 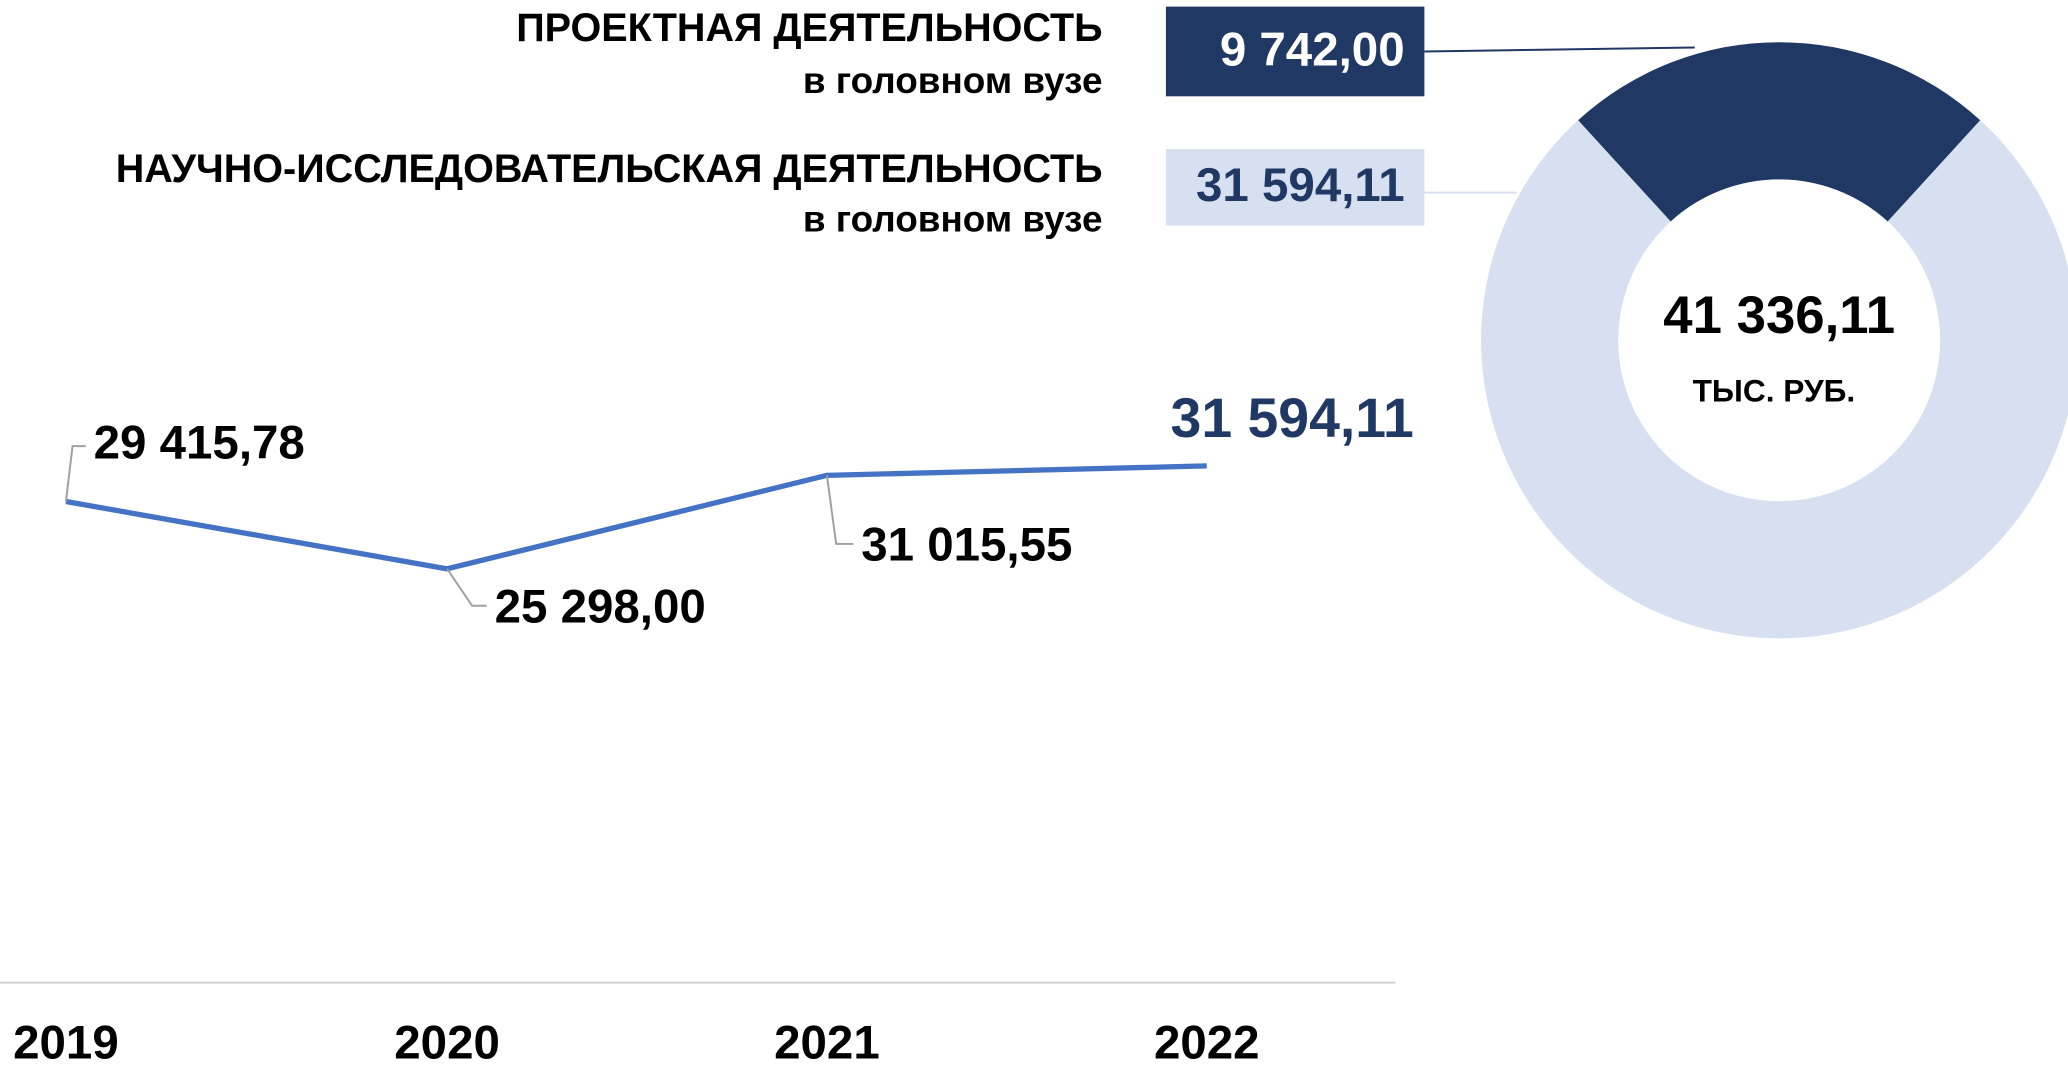 I want to click on data-label: 31 594,11, so click(x=1292, y=418).